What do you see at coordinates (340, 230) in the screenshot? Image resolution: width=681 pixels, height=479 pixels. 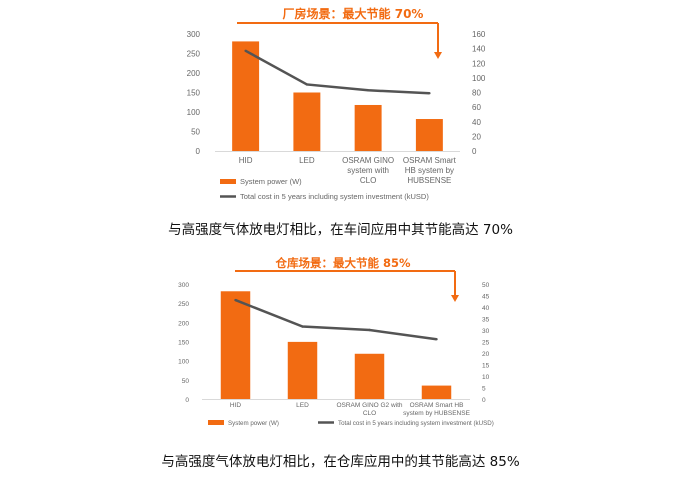 I see `caption-factory: 与高强度气体放电灯相比，在车间应用中其节能高达 70%` at bounding box center [340, 230].